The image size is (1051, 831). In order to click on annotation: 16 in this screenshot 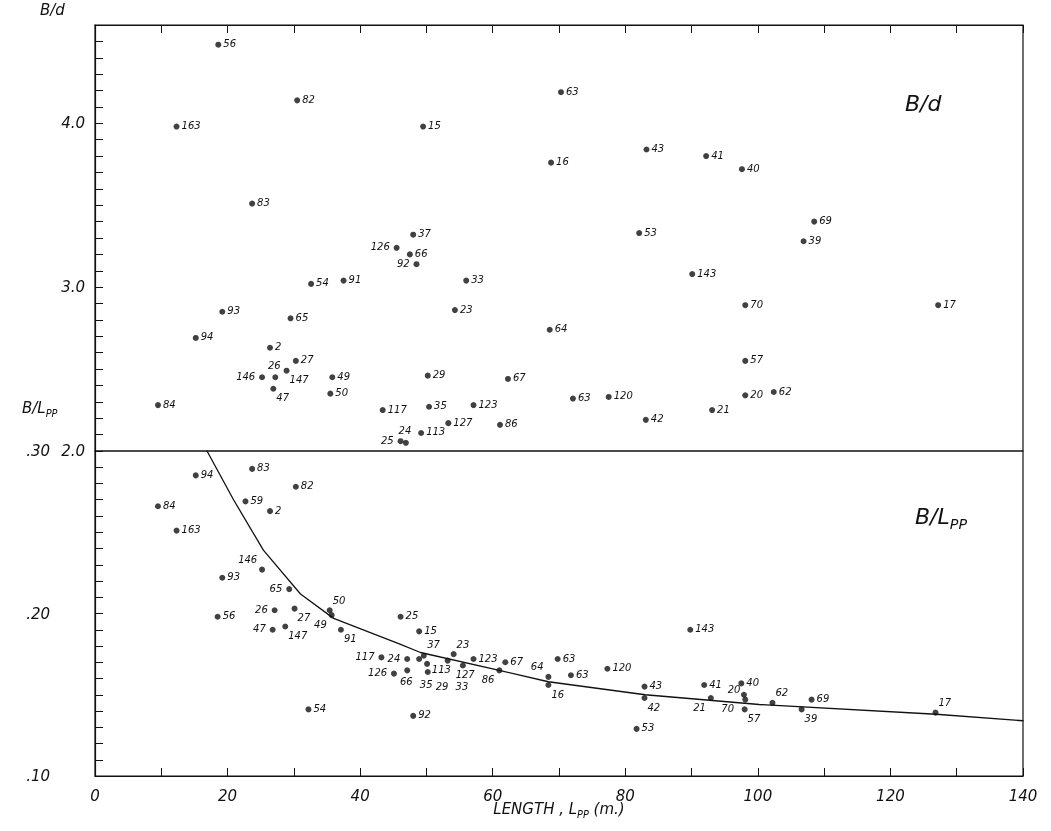, I will do `click(562, 162)`.